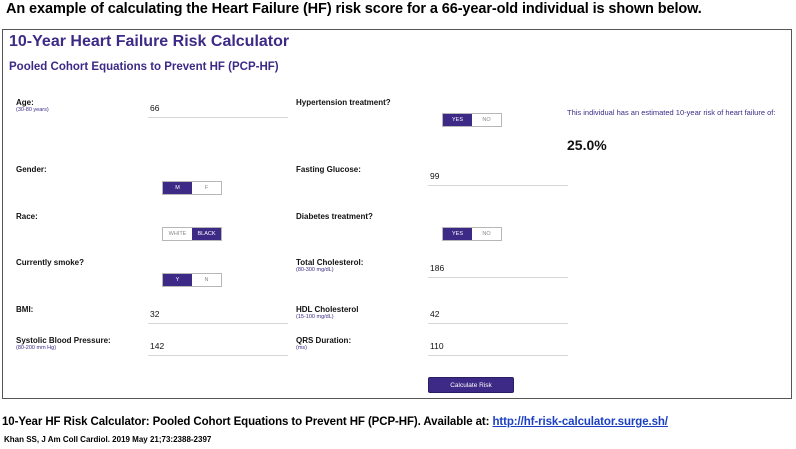  Describe the element at coordinates (324, 340) in the screenshot. I see `qrs-label: QRS Duration:` at that location.